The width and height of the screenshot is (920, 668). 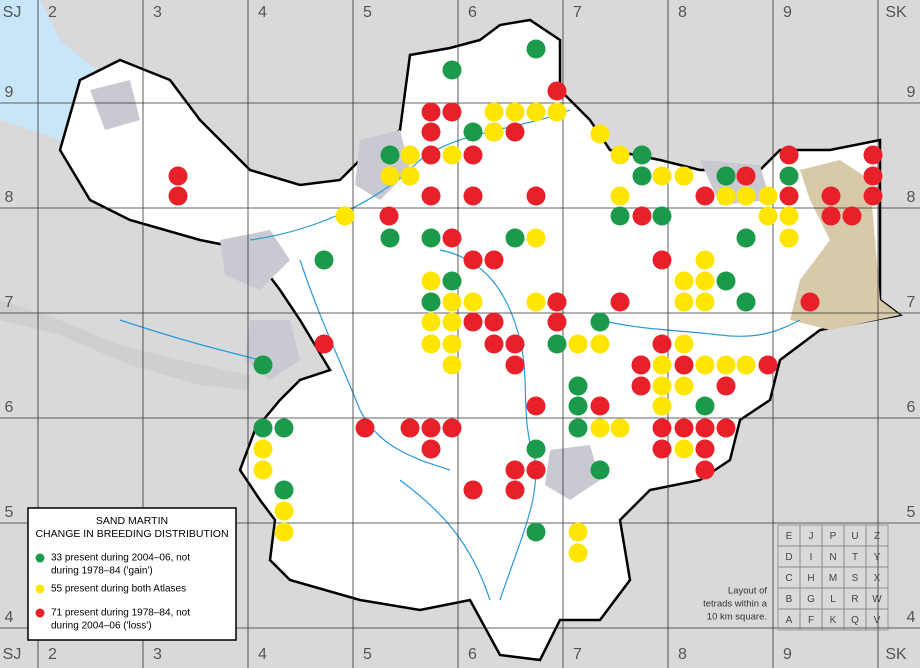 What do you see at coordinates (115, 105) in the screenshot?
I see `town` at bounding box center [115, 105].